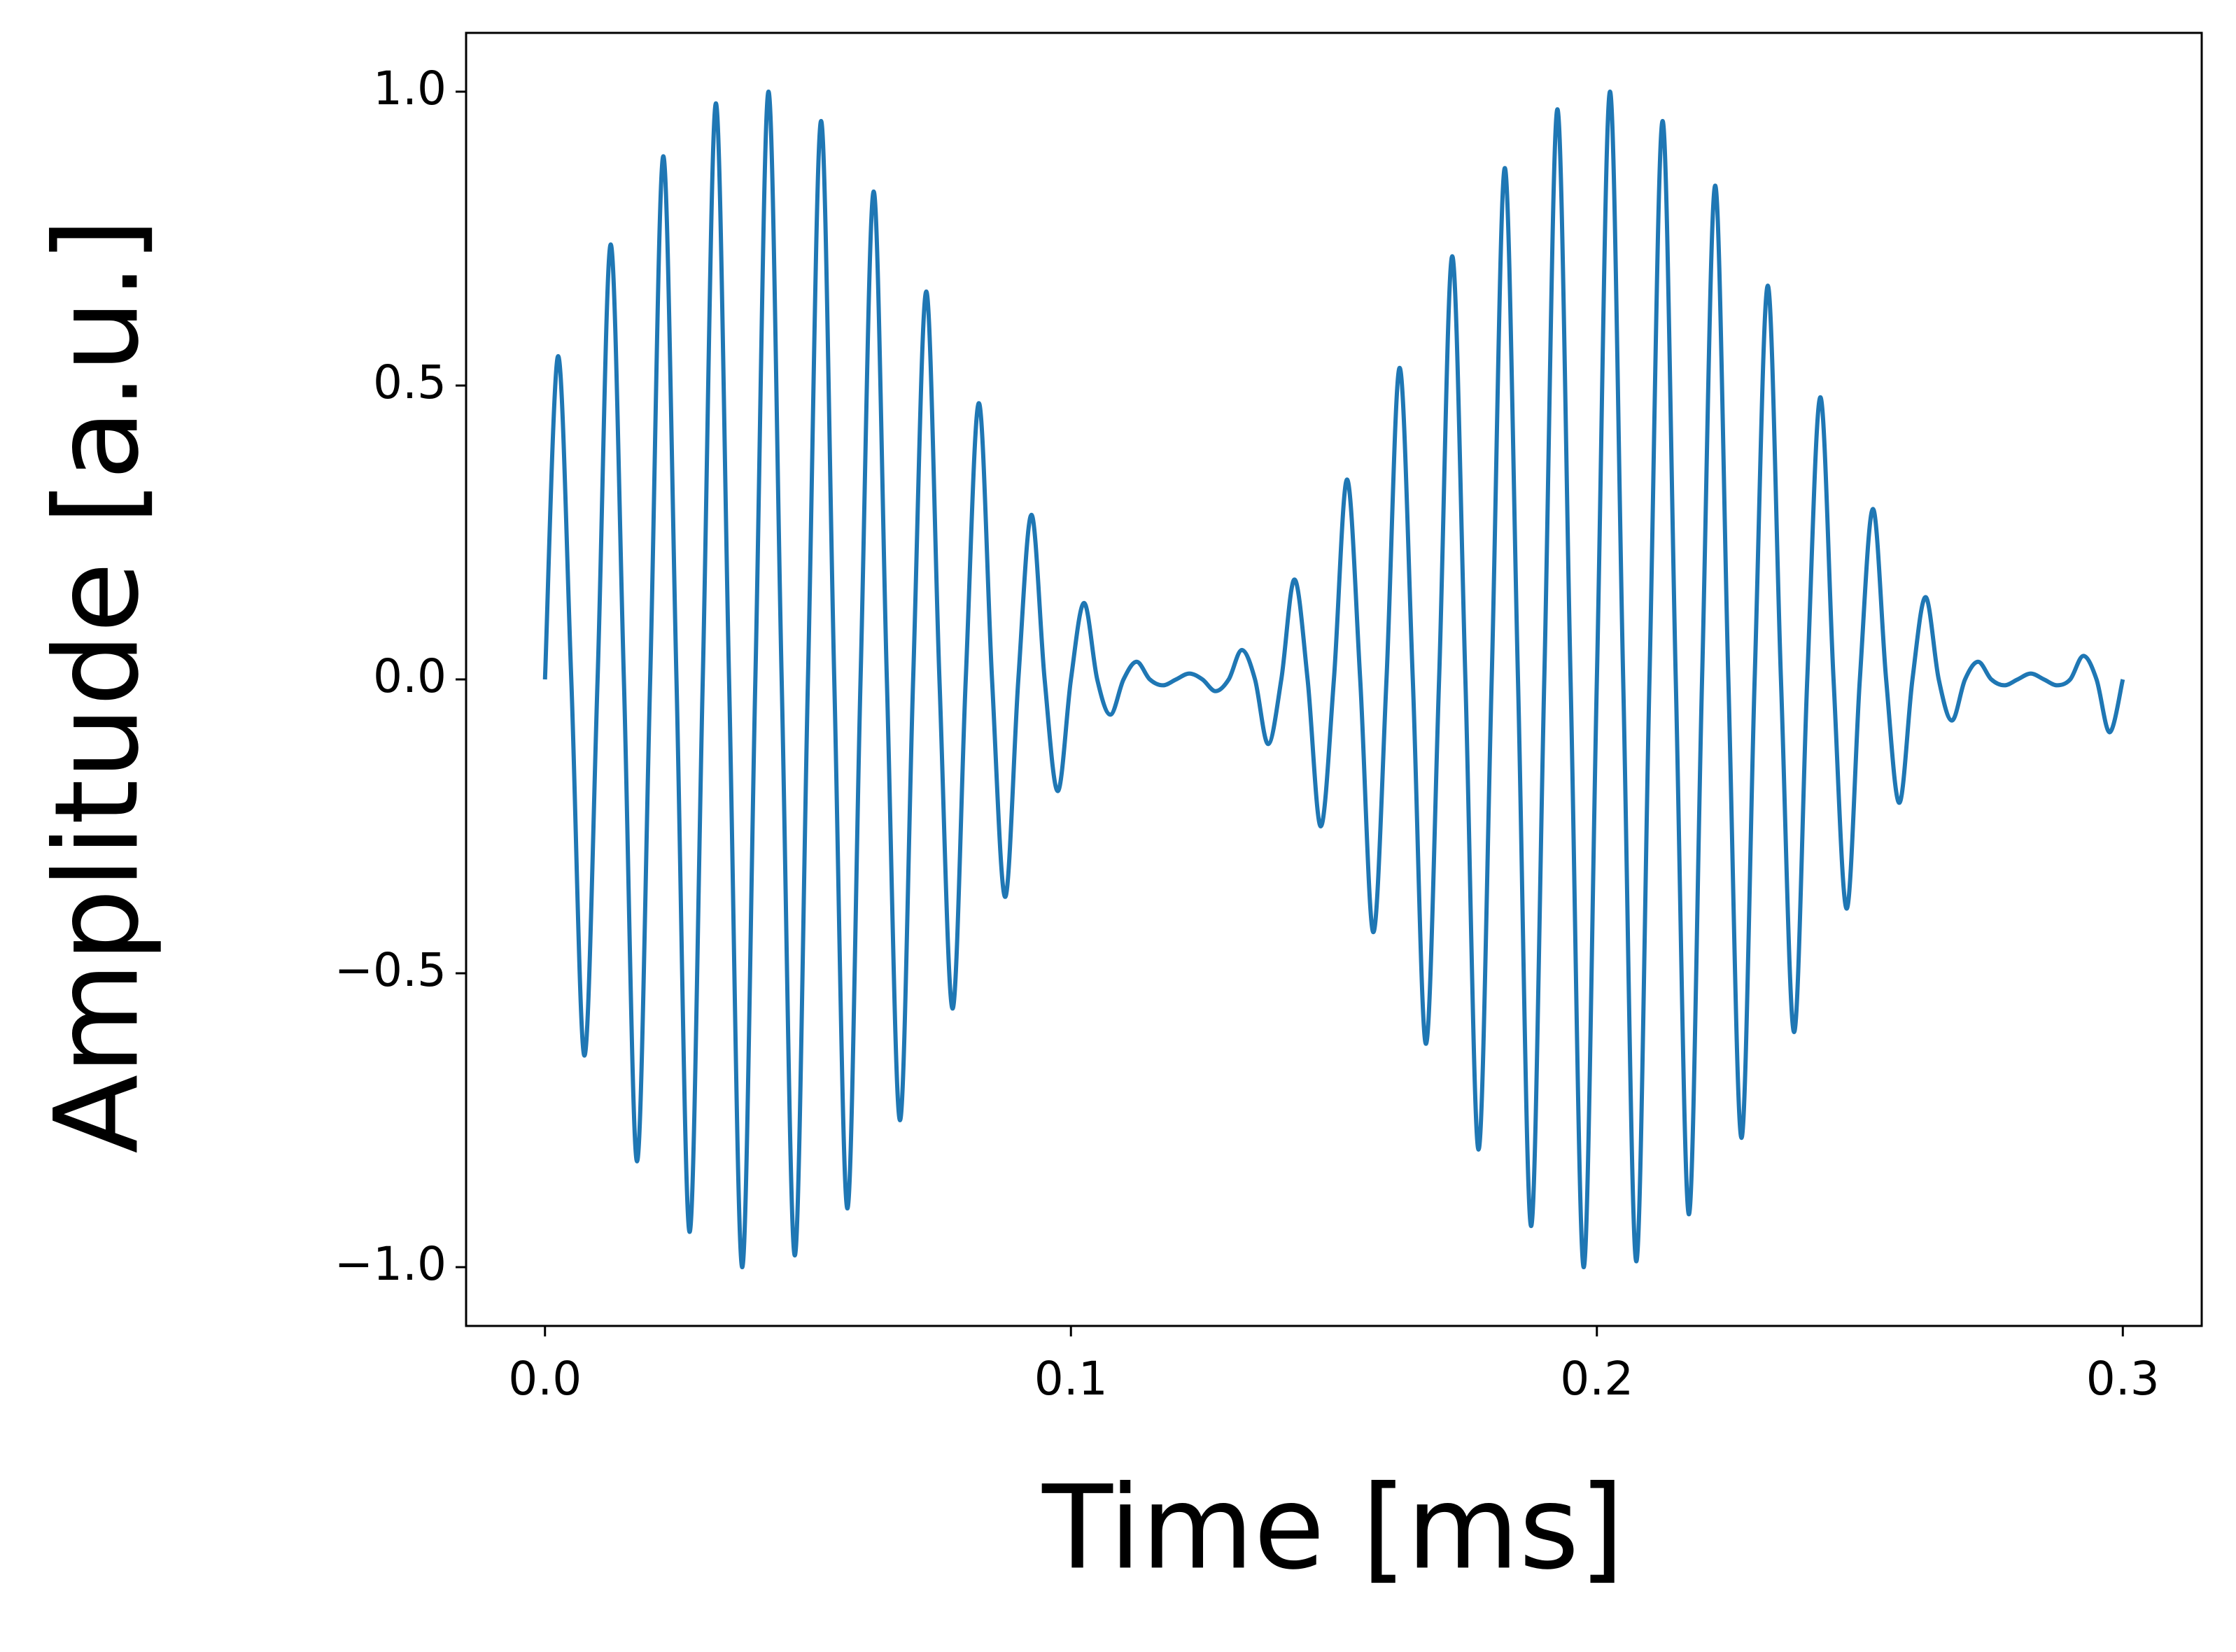  Describe the element at coordinates (97, 685) in the screenshot. I see `y-axis-label: Amplitude [a.u.]` at that location.